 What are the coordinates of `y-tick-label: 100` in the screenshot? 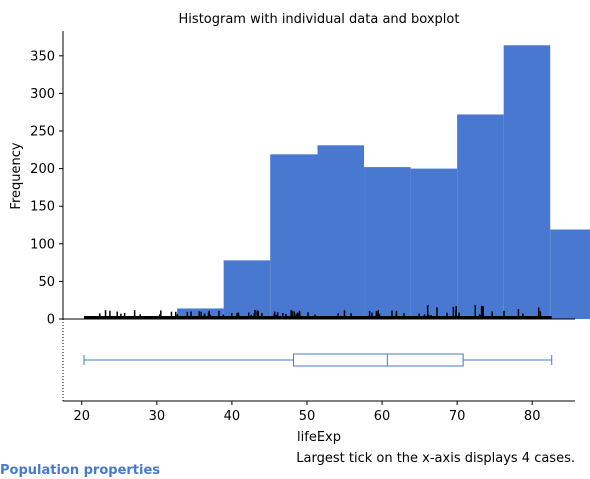 It's located at (42, 244).